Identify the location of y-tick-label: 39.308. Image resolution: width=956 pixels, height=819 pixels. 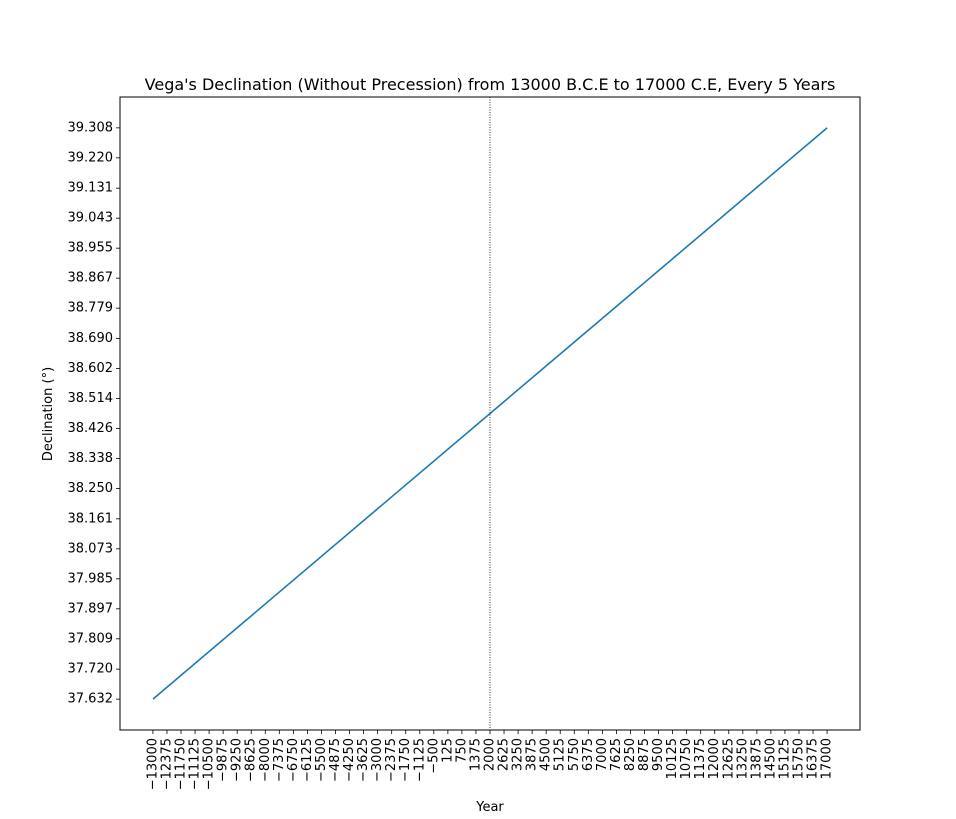
(91, 127).